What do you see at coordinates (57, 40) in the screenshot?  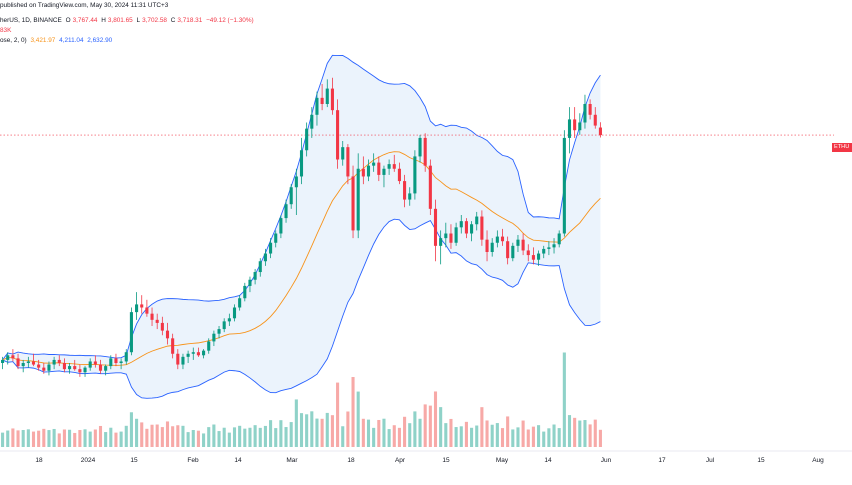 I see `bb-line: ose, 2, 0) 3,421.97 4,211.04 2,632.90` at bounding box center [57, 40].